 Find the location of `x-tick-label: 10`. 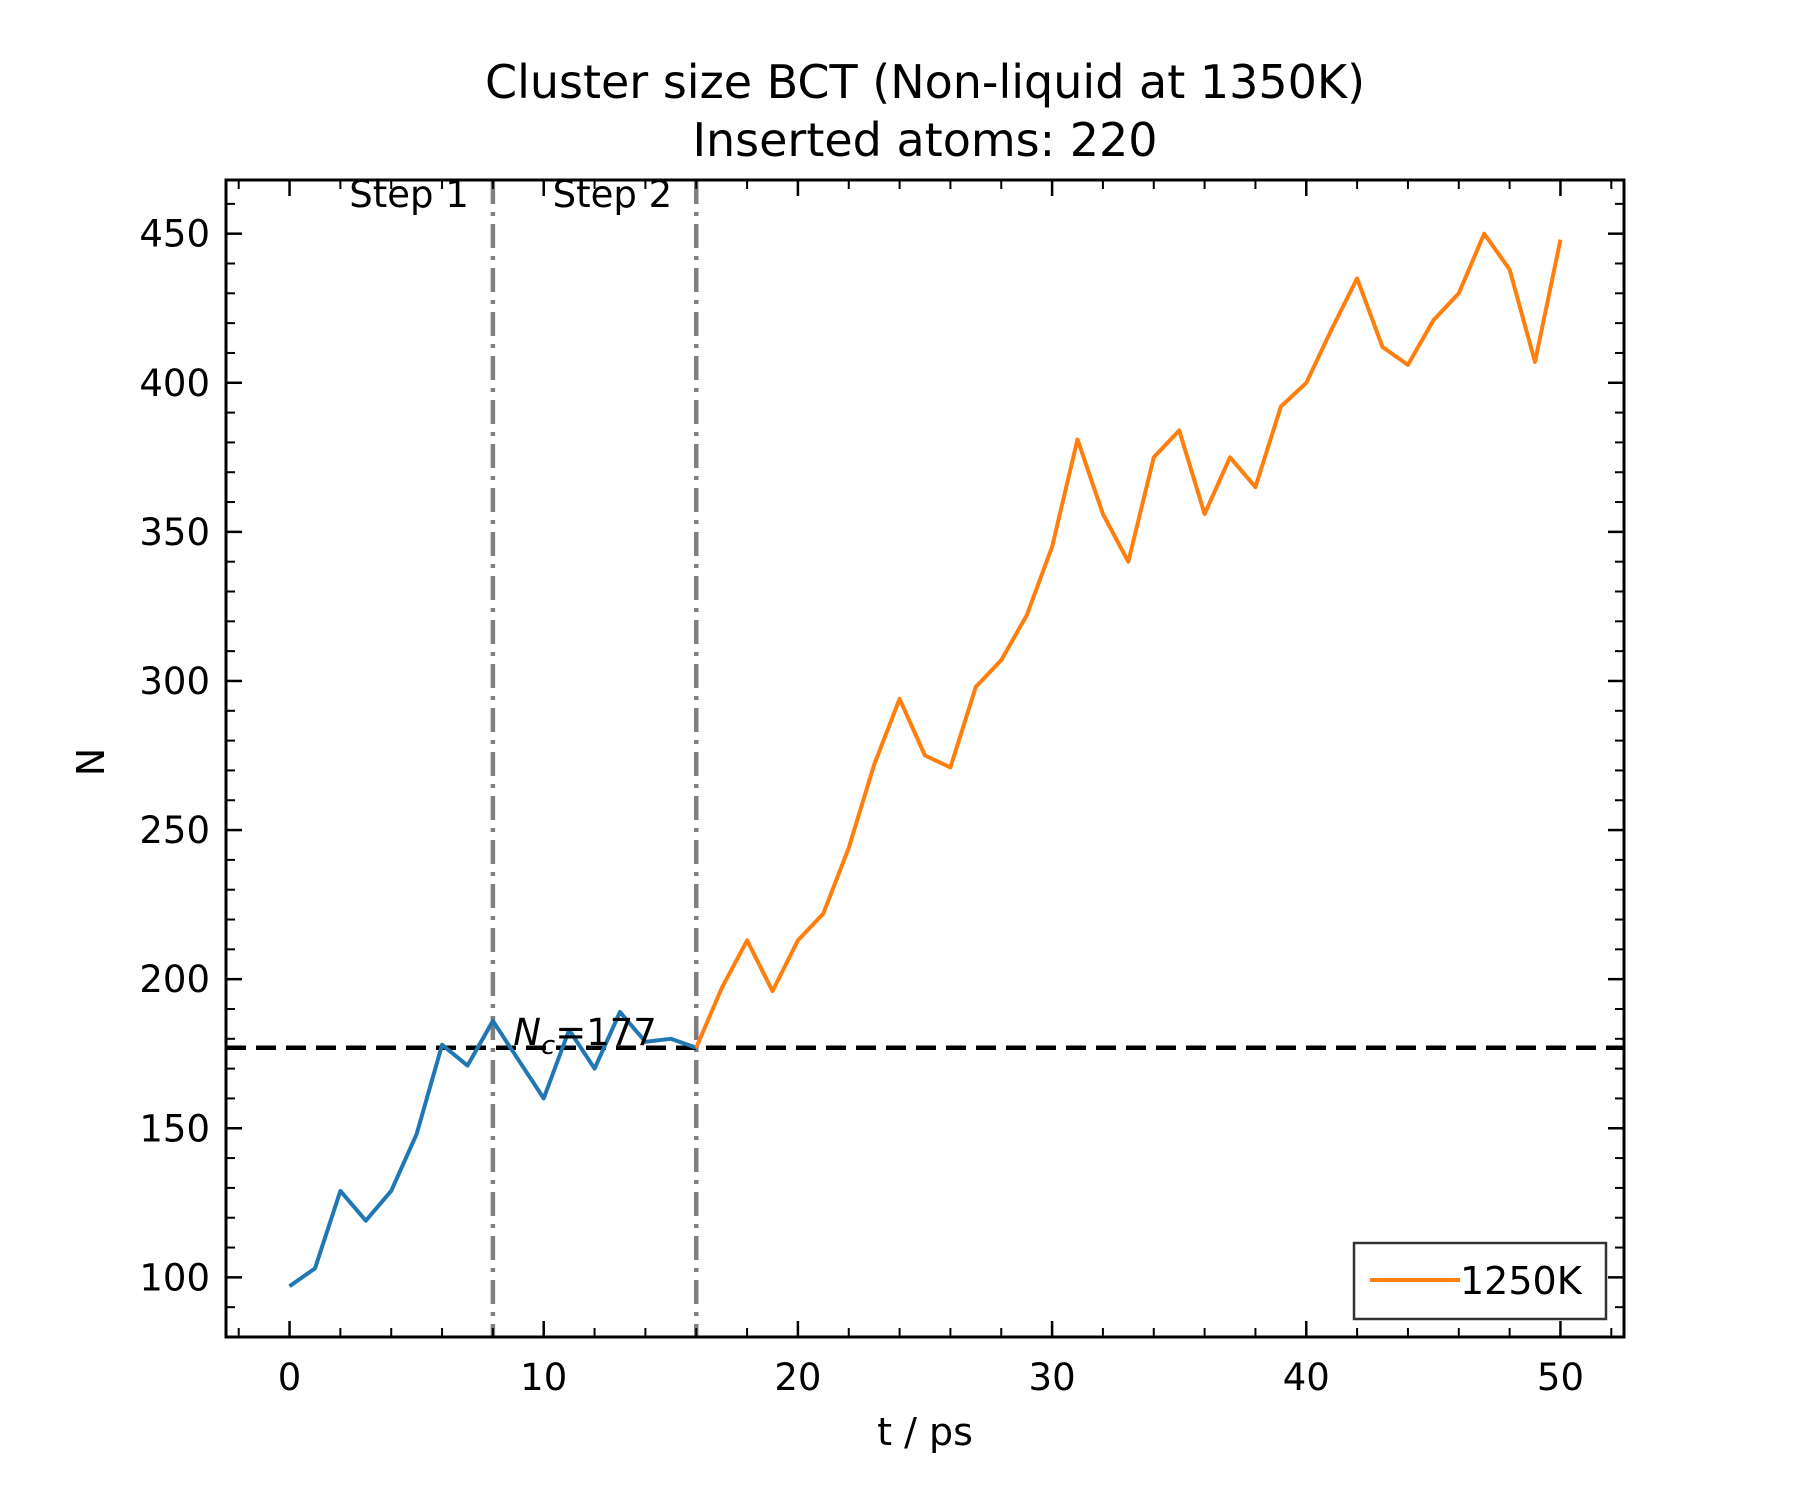

x-tick-label: 10 is located at coordinates (543, 1377).